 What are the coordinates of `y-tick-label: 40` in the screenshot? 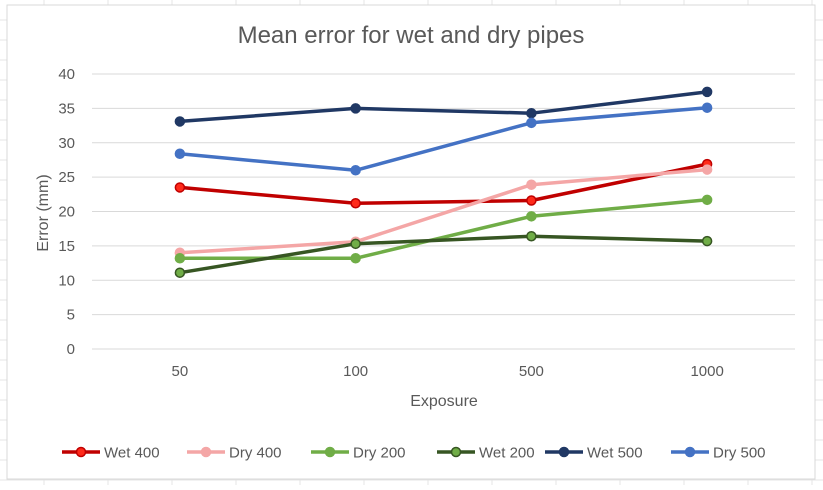 It's located at (66, 74).